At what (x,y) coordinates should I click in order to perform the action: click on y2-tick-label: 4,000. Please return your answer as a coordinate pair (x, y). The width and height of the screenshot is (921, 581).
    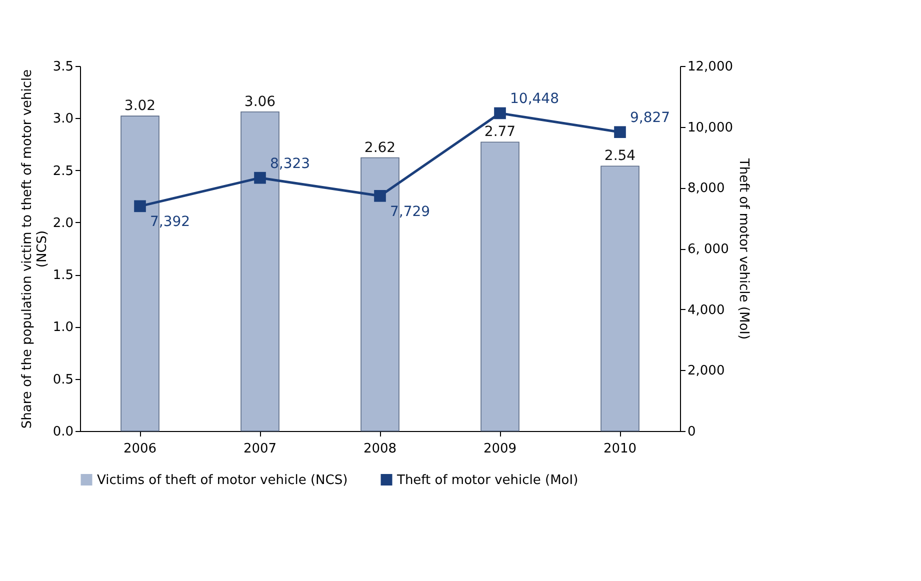
    Looking at the image, I should click on (706, 310).